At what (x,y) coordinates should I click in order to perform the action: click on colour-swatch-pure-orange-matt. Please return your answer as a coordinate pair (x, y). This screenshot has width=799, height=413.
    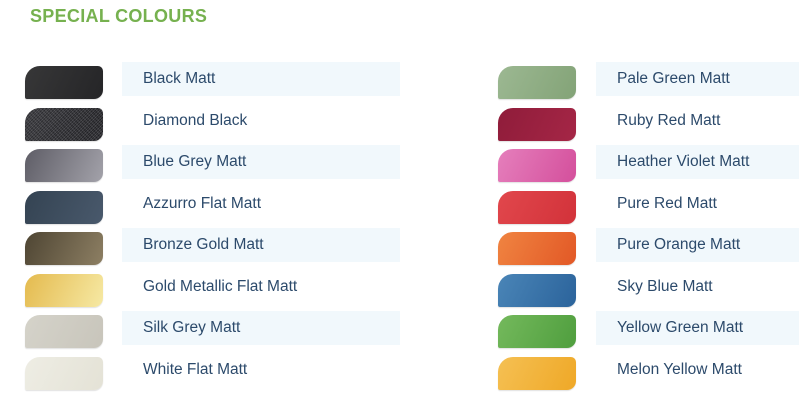
    Looking at the image, I should click on (537, 248).